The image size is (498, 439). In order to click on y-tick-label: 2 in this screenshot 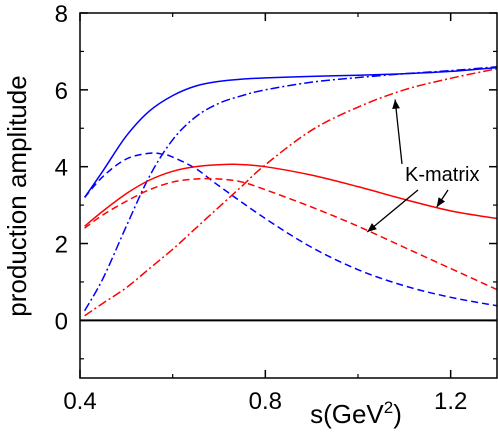, I will do `click(61, 245)`.